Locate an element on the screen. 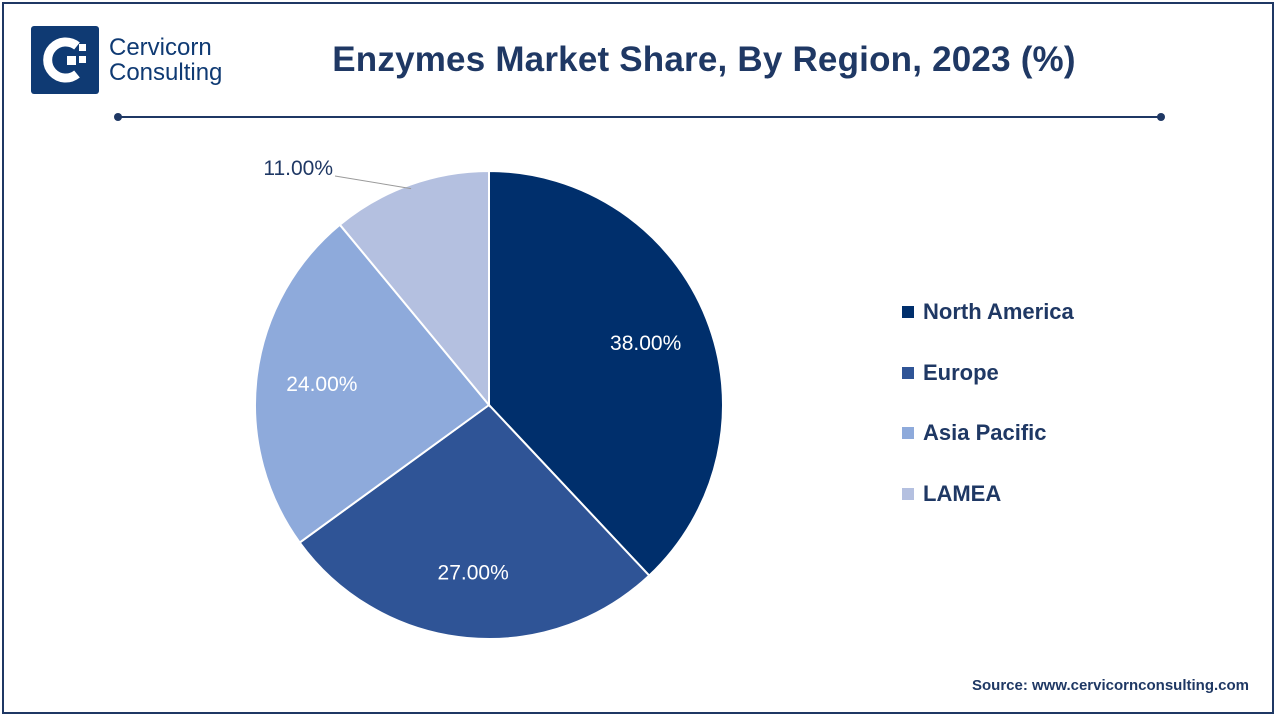  legend-label-asia-pacific: Asia Pacific is located at coordinates (985, 432).